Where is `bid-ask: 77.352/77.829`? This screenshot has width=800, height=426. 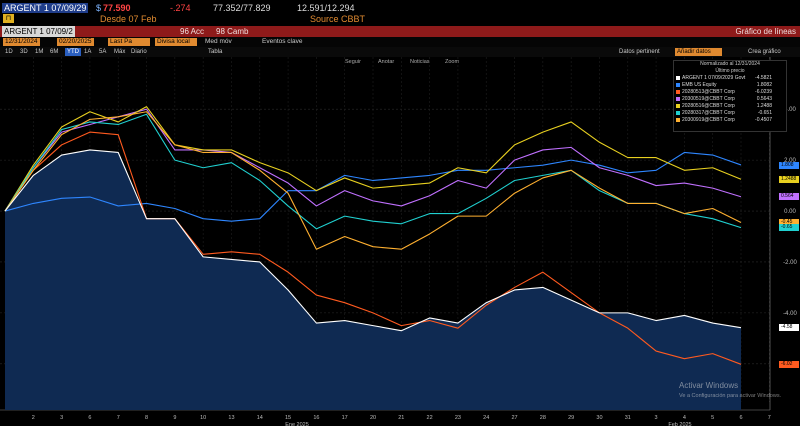 bid-ask: 77.352/77.829 is located at coordinates (242, 8).